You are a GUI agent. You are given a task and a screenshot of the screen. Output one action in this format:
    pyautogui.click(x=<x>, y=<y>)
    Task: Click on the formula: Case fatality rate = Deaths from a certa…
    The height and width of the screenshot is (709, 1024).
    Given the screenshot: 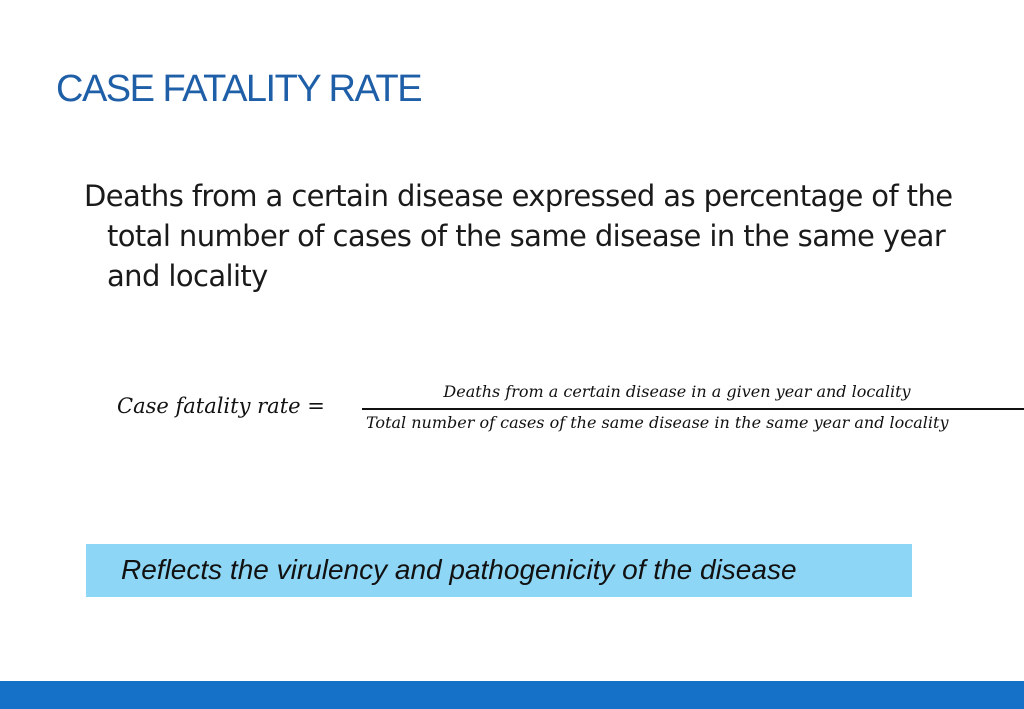 What is the action you would take?
    pyautogui.click(x=570, y=410)
    